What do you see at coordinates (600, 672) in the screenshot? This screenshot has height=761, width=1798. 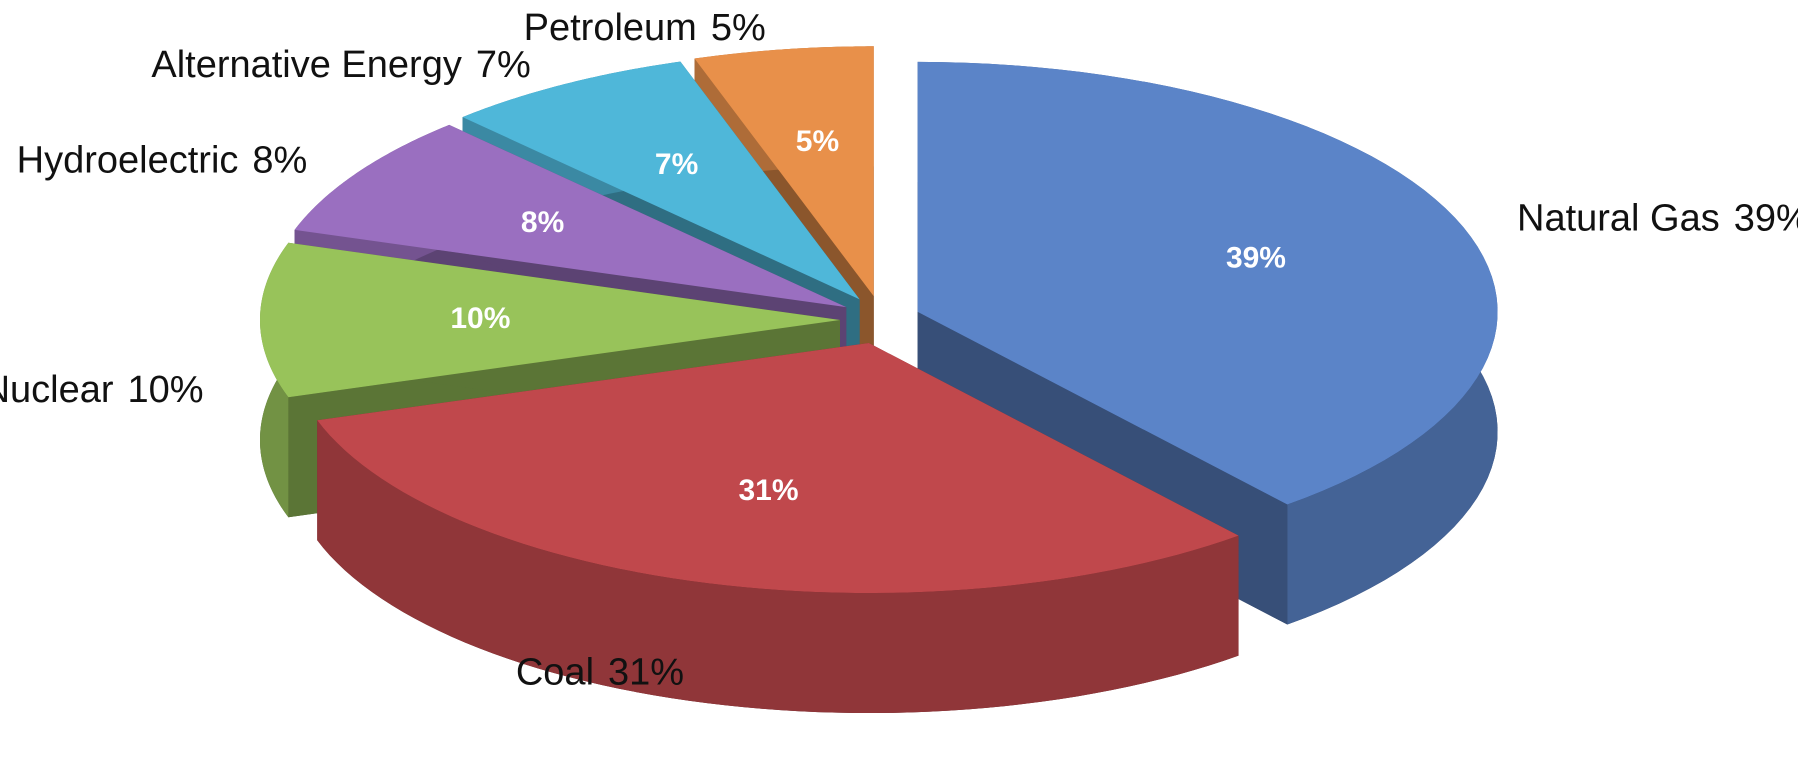 I see `slice-label: Coal 31%` at bounding box center [600, 672].